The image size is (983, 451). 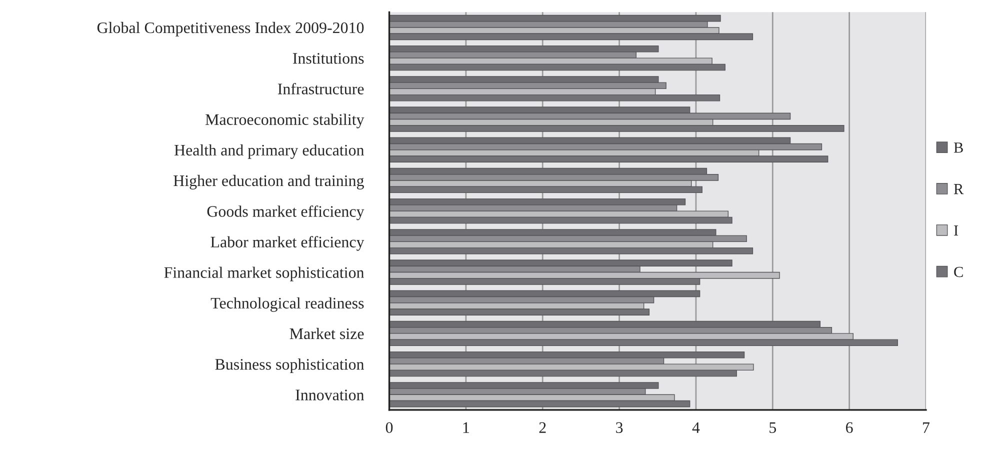 What do you see at coordinates (542, 427) in the screenshot?
I see `x-tick-label: 2` at bounding box center [542, 427].